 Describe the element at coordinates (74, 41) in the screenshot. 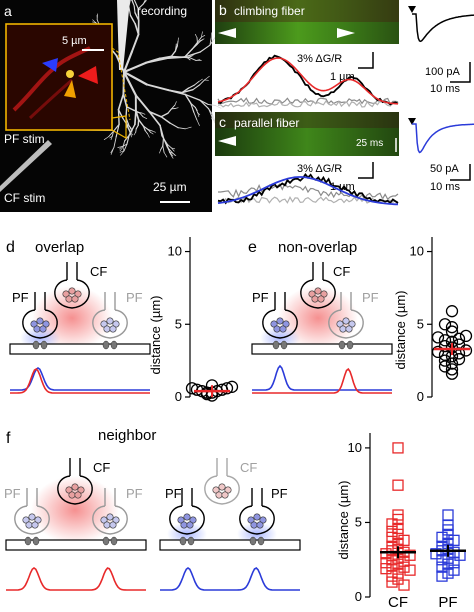

I see `inset-scale-label: 5 µm` at that location.